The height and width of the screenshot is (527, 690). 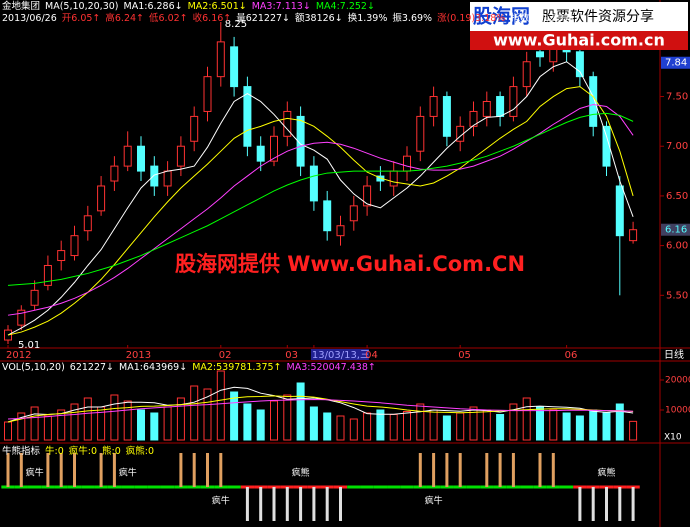 What do you see at coordinates (212, 18) in the screenshot?
I see `header-text: 收6.16↑` at bounding box center [212, 18].